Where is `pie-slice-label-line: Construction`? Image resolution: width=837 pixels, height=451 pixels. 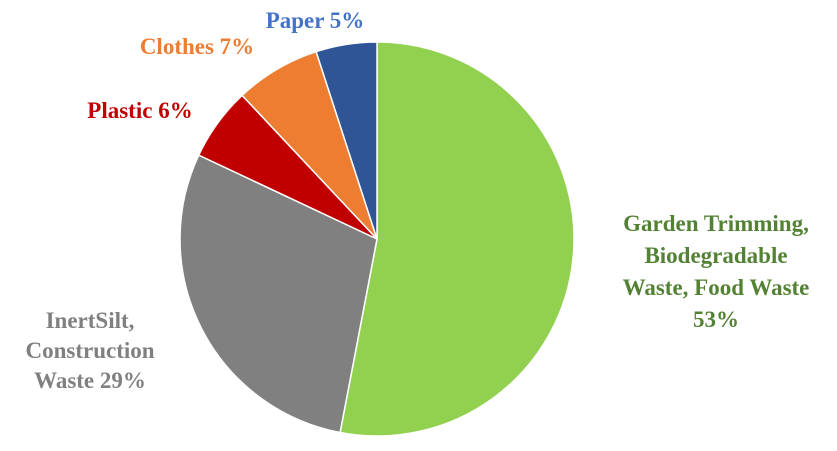
pie-slice-label-line: Construction is located at coordinates (89, 350).